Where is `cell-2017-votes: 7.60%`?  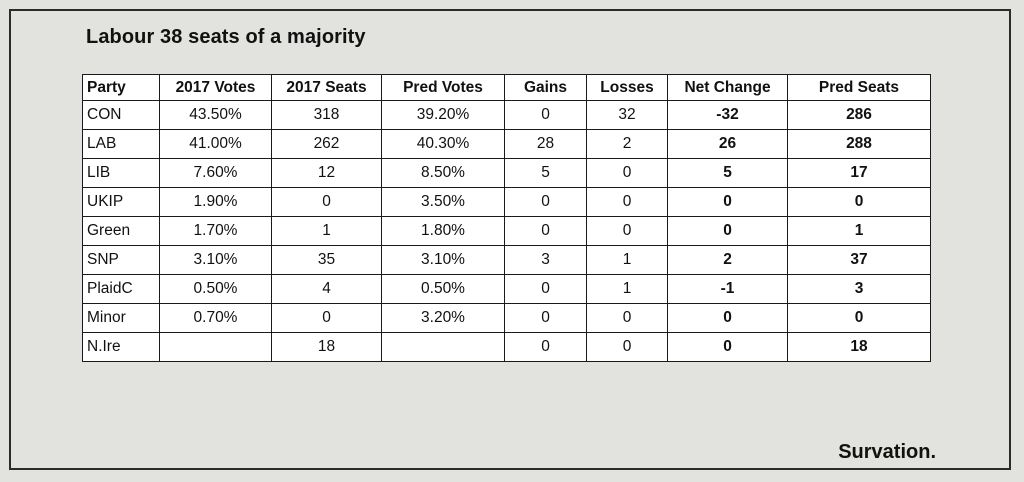 cell-2017-votes: 7.60% is located at coordinates (215, 173).